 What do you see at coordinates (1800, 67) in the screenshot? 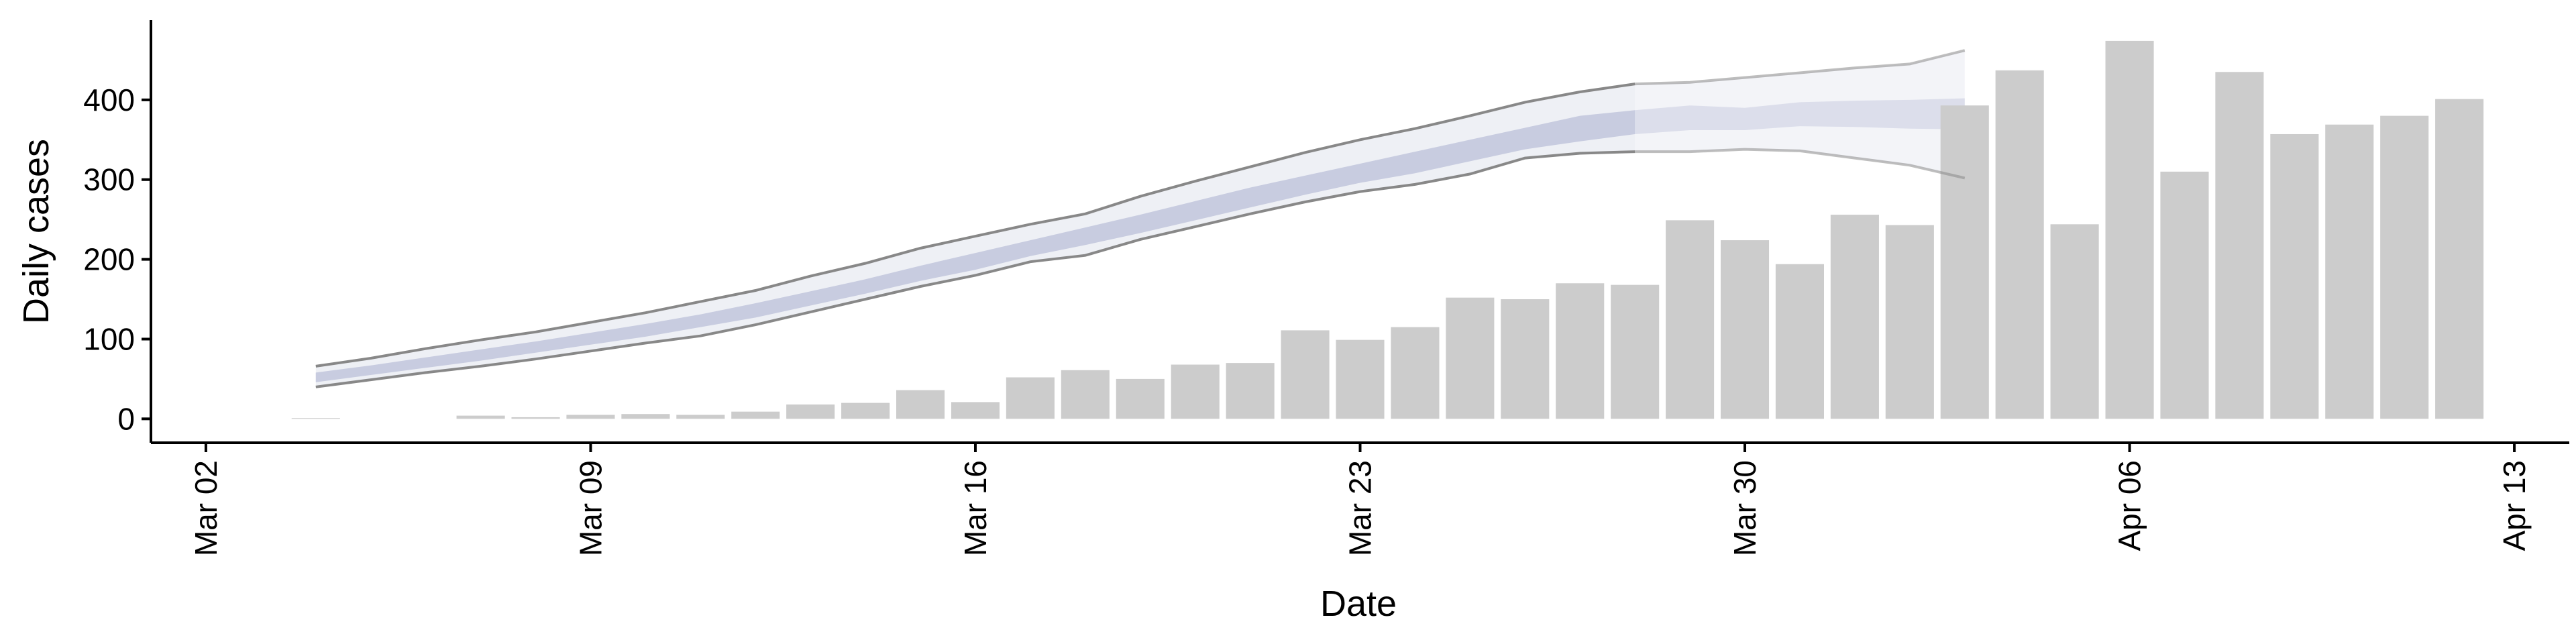
I see `estimate-upper-line-nowcast` at bounding box center [1800, 67].